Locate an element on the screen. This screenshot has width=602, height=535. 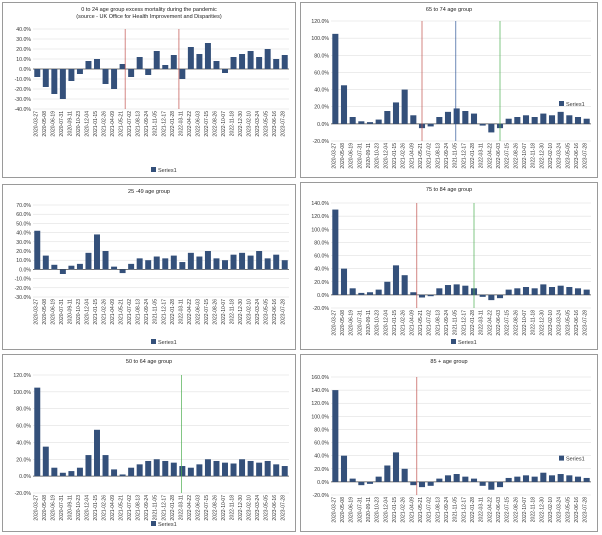
x-tick-label: 2020-09-11 is located at coordinates (70, 123).